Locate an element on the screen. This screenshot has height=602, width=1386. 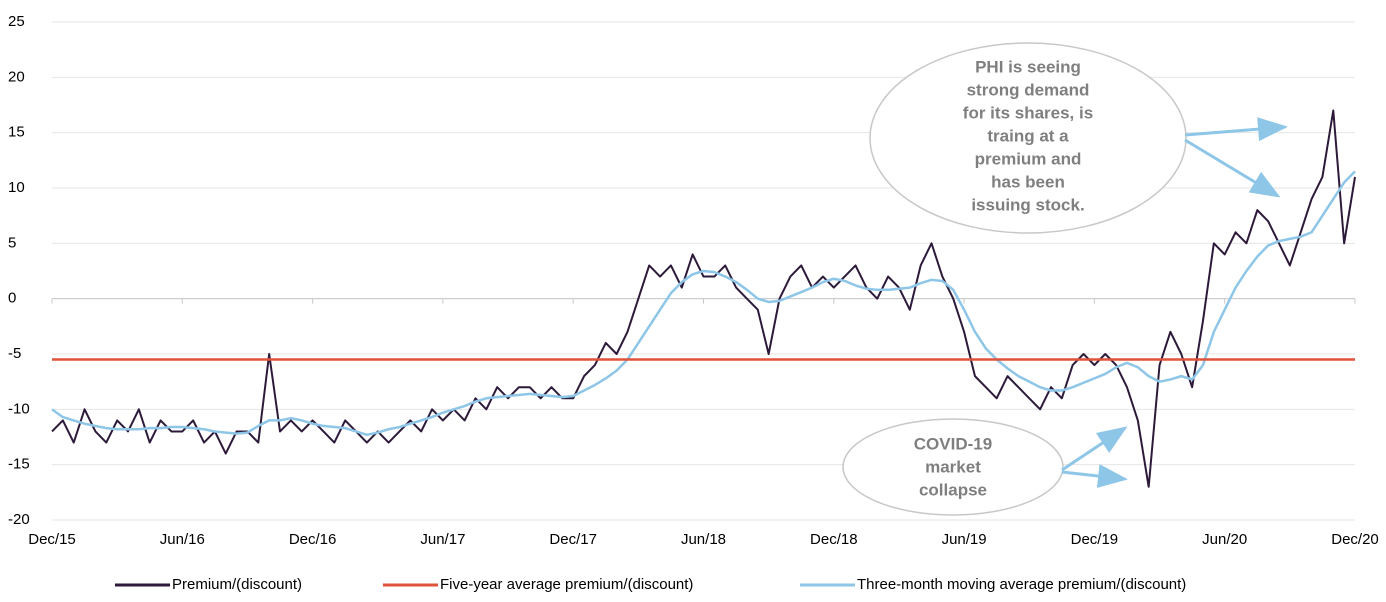
x-tick-label: Dec/17 is located at coordinates (573, 539).